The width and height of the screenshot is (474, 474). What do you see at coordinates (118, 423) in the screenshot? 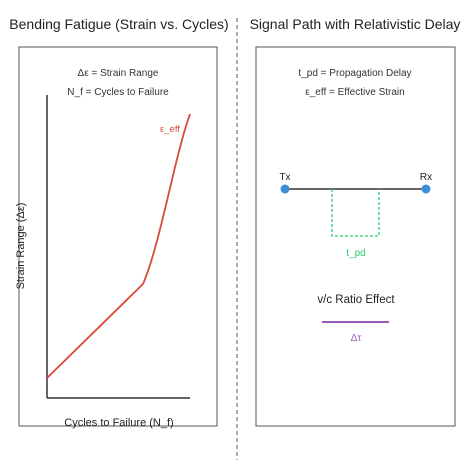
I see `x-axis-label: Cycles to Failure (N_f)` at bounding box center [118, 423].